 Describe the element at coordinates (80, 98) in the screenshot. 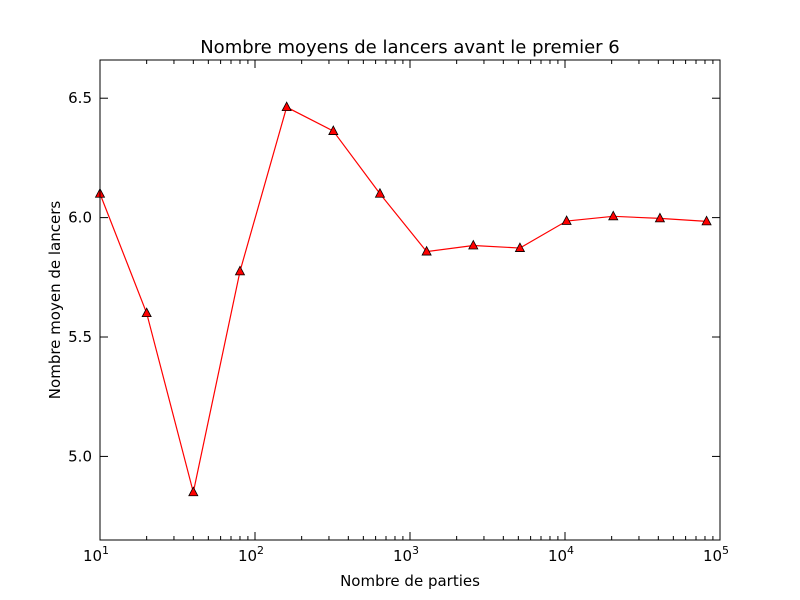

I see `y-tick-label: 6.5` at that location.